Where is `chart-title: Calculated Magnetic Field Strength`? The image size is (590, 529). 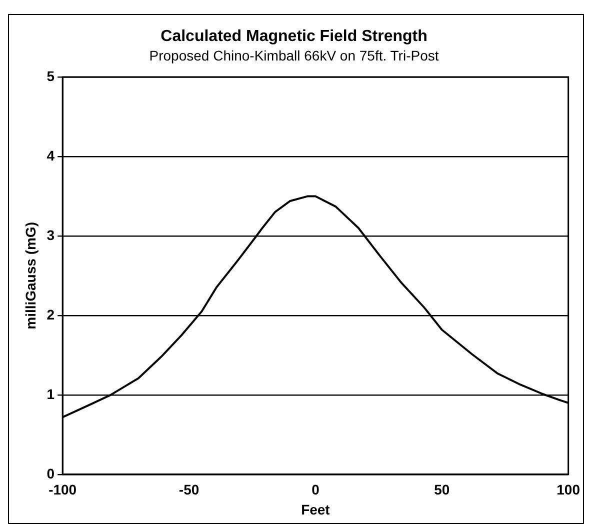 chart-title: Calculated Magnetic Field Strength is located at coordinates (294, 37).